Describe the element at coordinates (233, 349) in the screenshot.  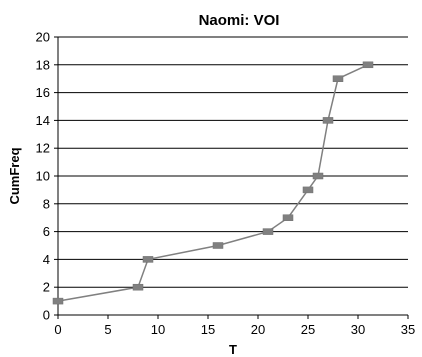
I see `x-axis-label: T` at that location.